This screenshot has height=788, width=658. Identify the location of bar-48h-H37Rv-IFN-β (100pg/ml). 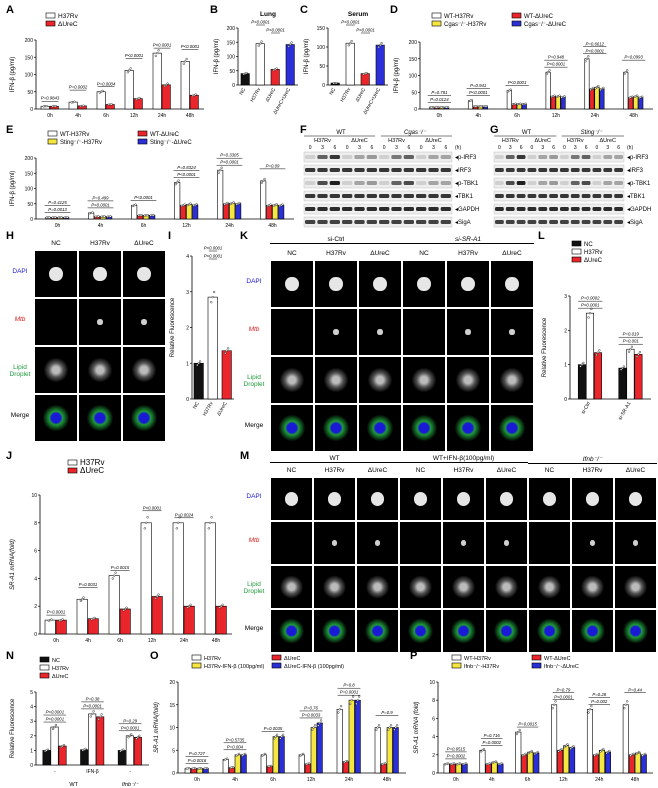
(389, 750).